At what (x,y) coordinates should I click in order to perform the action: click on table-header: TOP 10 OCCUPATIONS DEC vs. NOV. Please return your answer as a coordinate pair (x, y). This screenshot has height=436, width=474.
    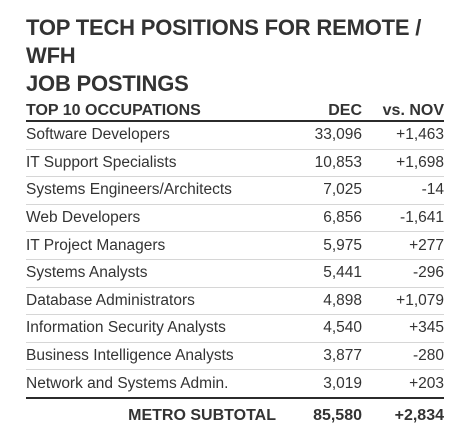
    Looking at the image, I should click on (235, 107).